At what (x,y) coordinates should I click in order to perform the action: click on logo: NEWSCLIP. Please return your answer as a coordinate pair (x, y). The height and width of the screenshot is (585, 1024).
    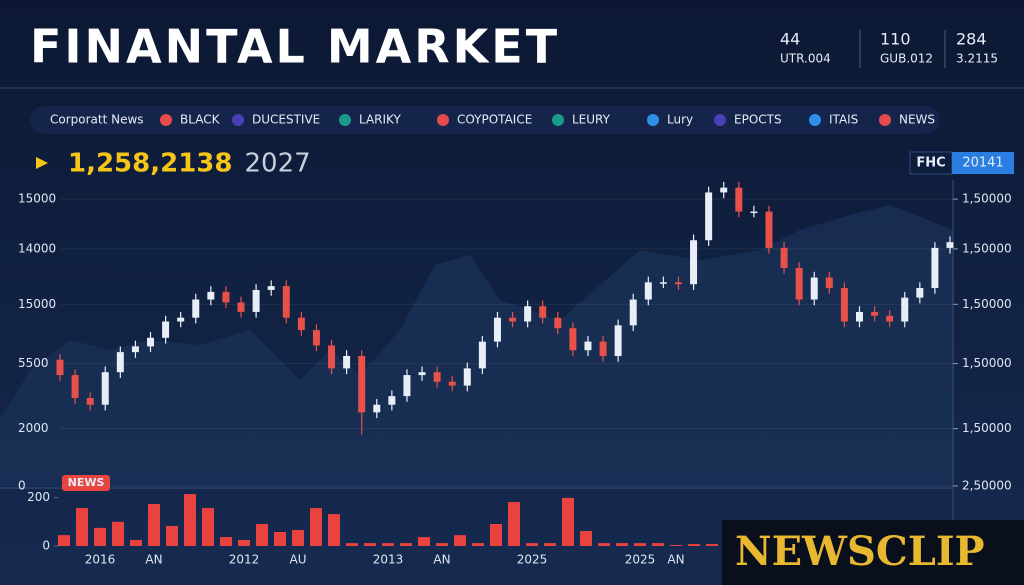
    Looking at the image, I should click on (860, 551).